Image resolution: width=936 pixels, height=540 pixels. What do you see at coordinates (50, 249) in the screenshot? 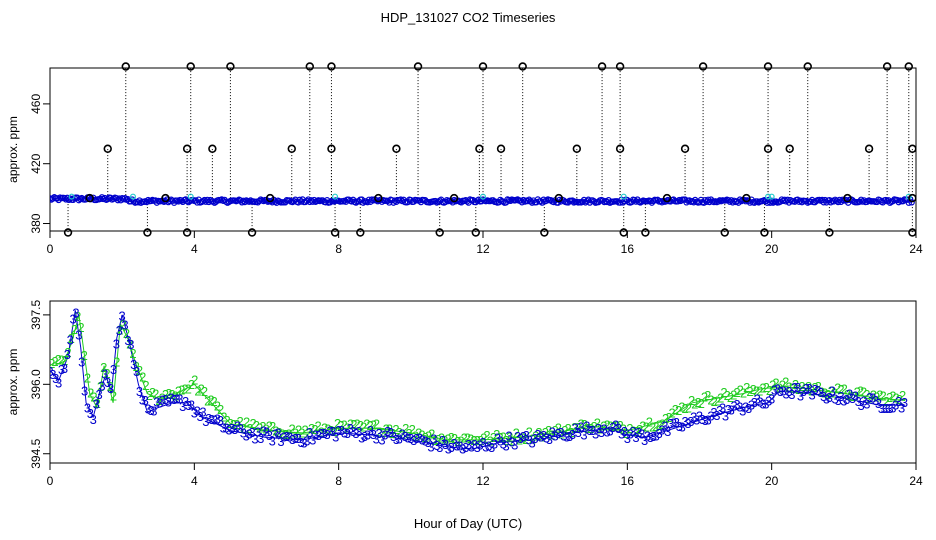
I see `top-panel-x-tick-label: 0` at bounding box center [50, 249].